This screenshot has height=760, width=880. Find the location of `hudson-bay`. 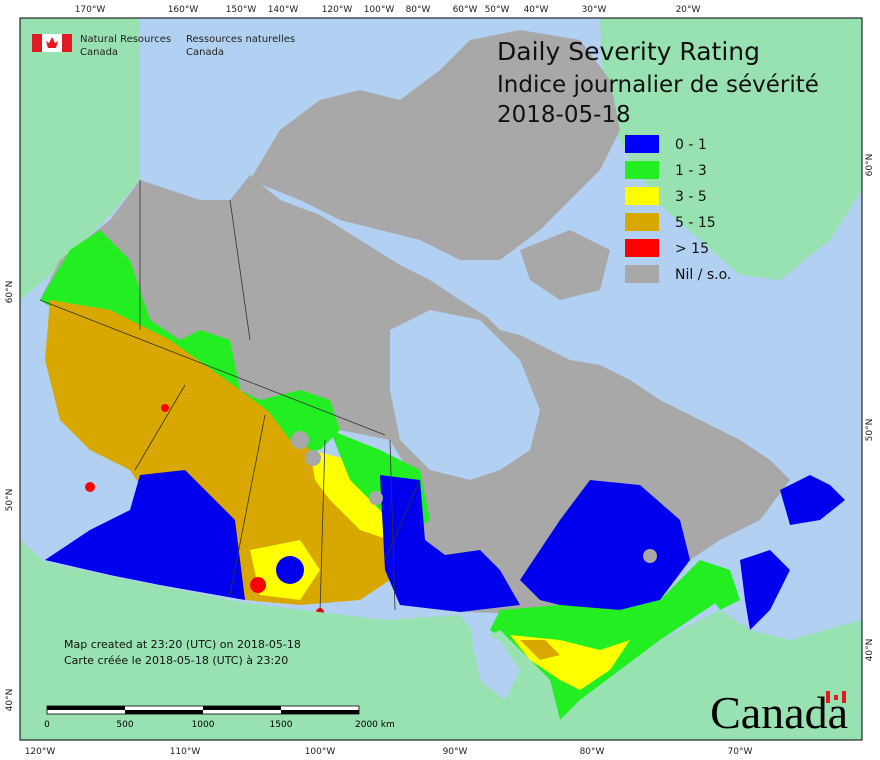

hudson-bay is located at coordinates (465, 395).